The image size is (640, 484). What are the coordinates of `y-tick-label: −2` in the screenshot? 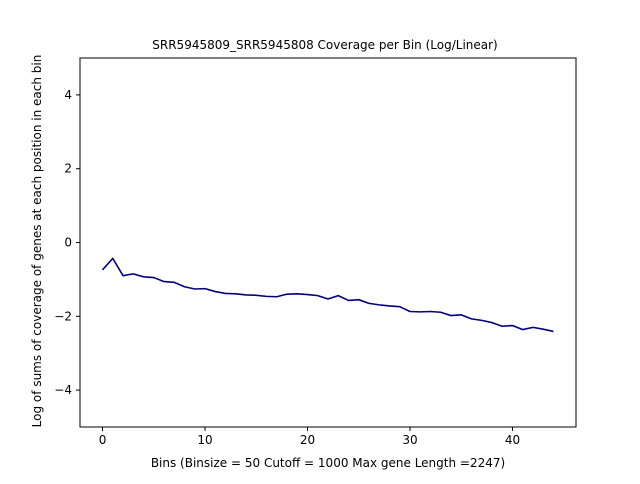 It's located at (63, 316).